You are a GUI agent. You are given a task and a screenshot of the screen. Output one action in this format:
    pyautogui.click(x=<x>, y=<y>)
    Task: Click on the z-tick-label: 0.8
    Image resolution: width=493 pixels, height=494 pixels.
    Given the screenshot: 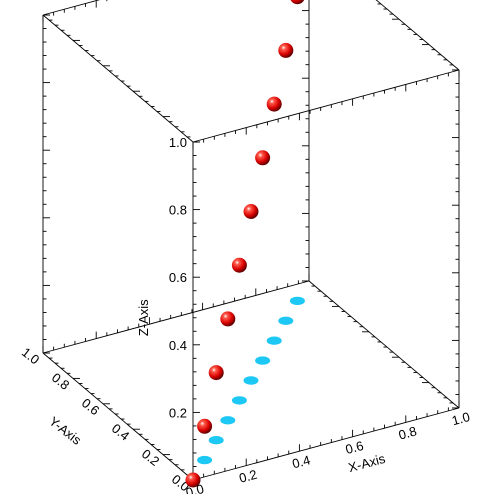 What is the action you would take?
    pyautogui.click(x=178, y=210)
    